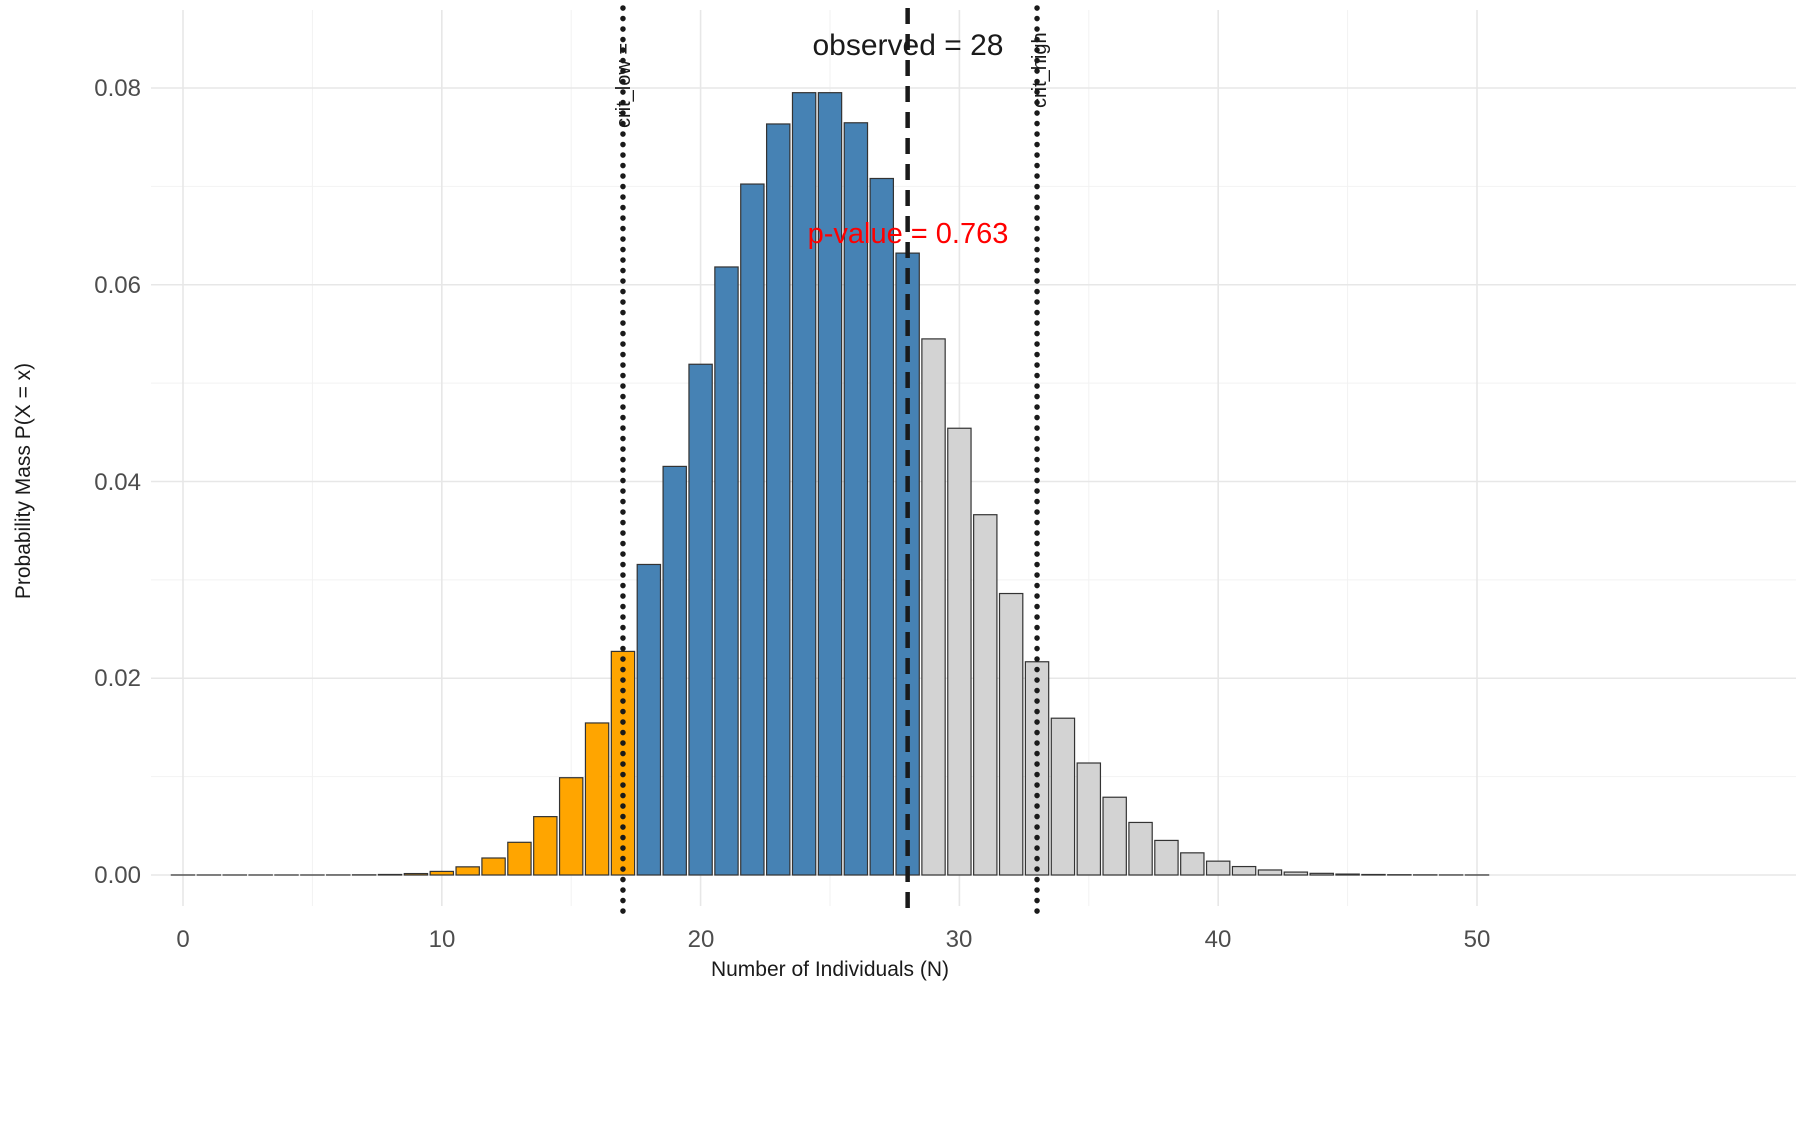  I want to click on y-tick-0.06: 0.06, so click(117, 285).